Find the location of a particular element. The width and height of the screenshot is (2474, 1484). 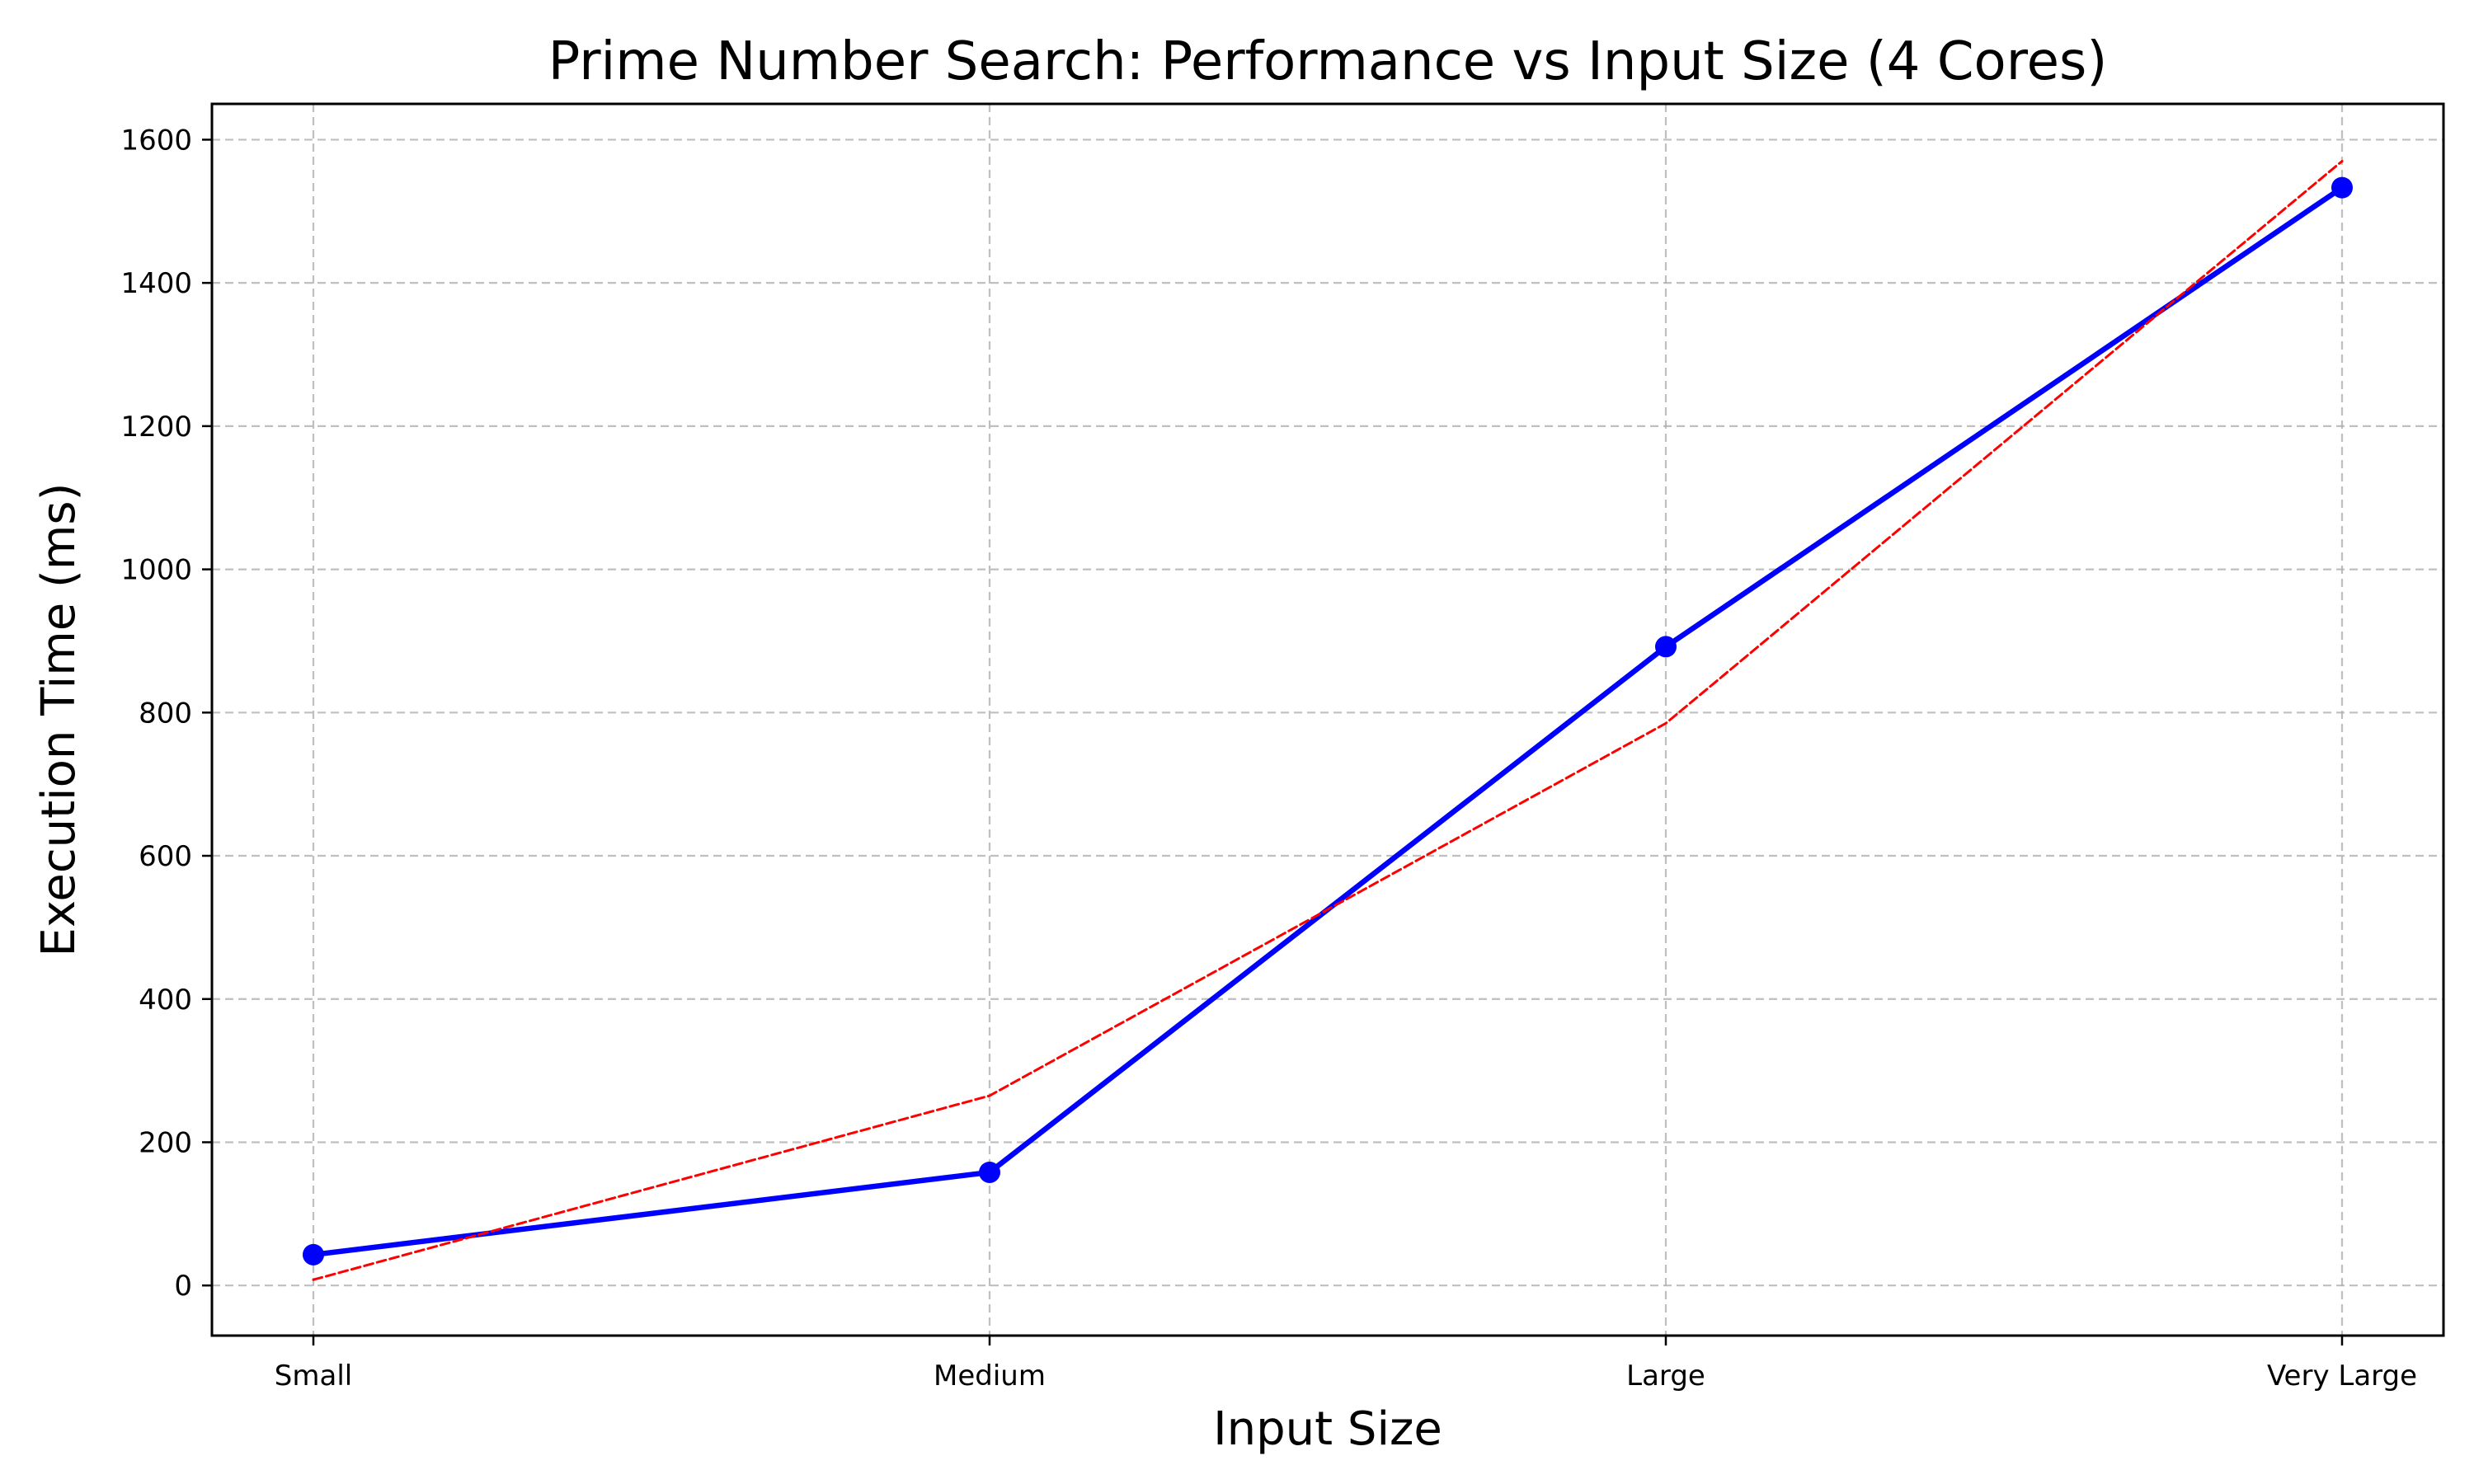

y-tick-label: 600 is located at coordinates (165, 856).